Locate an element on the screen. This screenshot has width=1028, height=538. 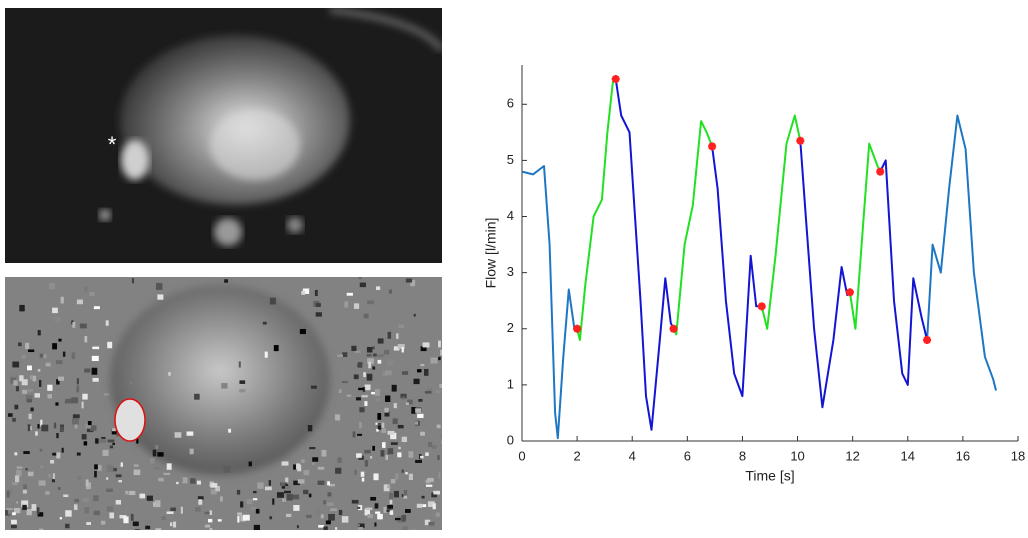
y-tick-label: 6 is located at coordinates (510, 103).